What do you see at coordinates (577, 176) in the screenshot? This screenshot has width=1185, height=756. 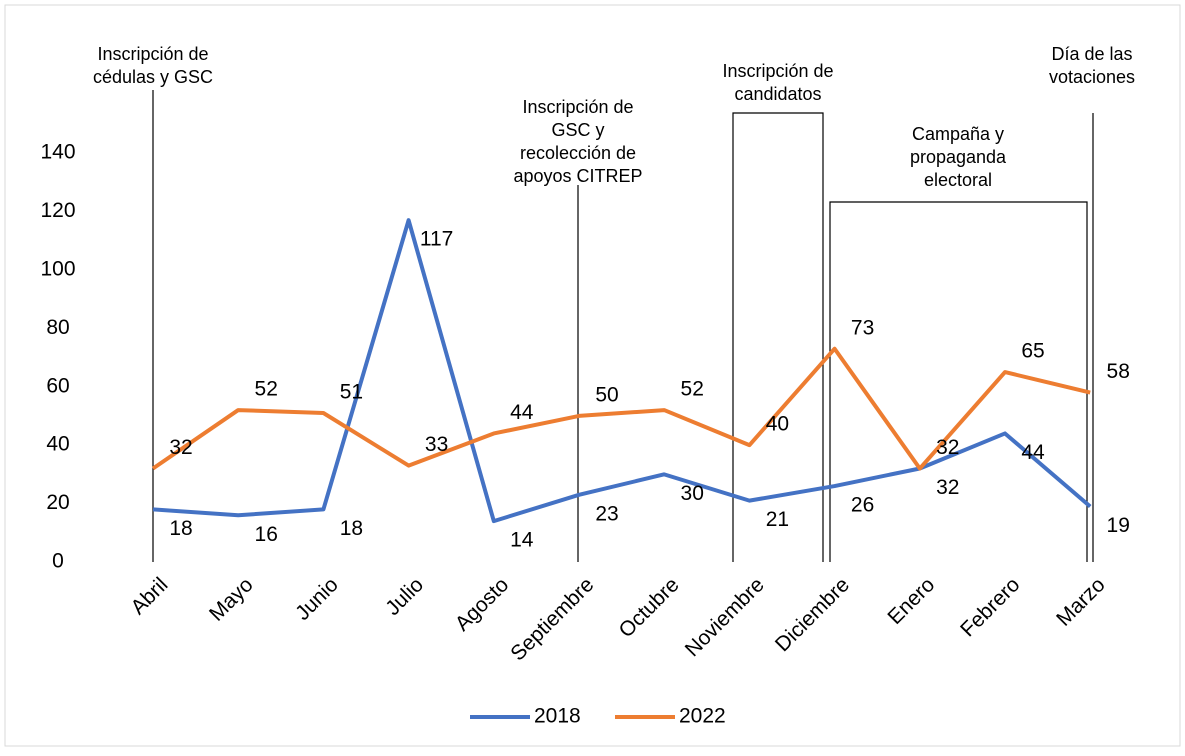 I see `annotation-text: apoyos CITREP` at bounding box center [577, 176].